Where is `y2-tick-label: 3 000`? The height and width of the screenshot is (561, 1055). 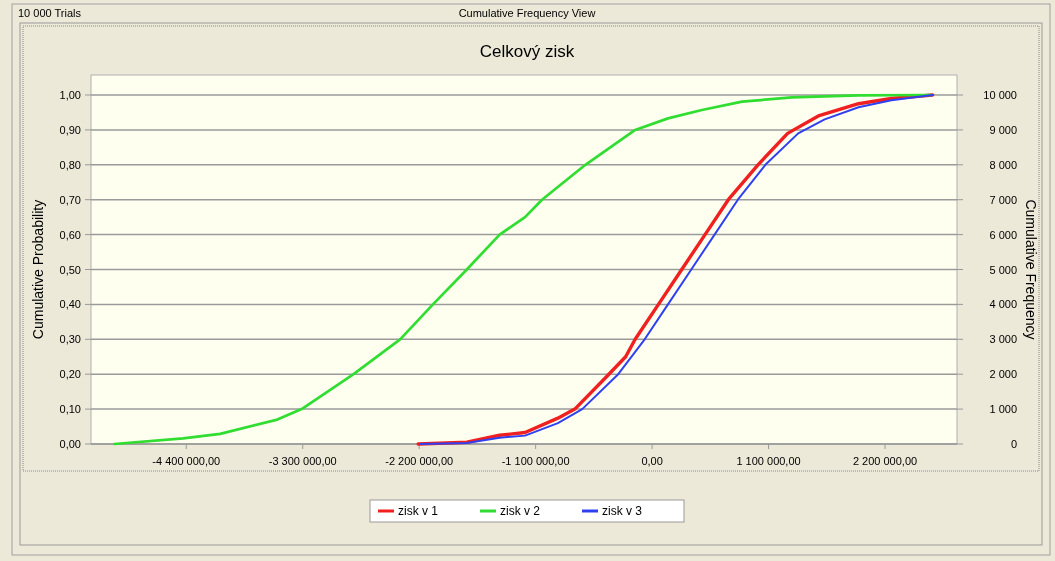 y2-tick-label: 3 000 is located at coordinates (1003, 339).